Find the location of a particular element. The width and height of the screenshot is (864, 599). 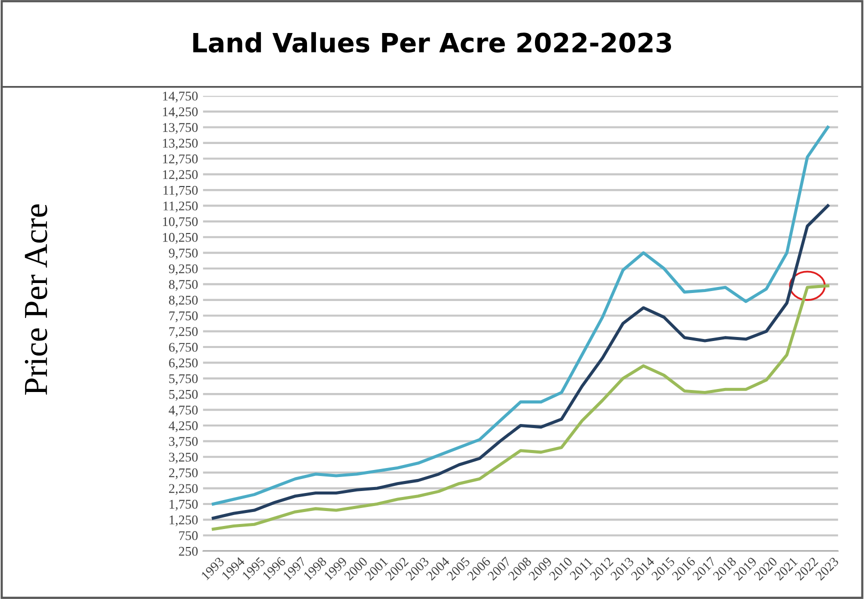

y-tick-label: 10,750 is located at coordinates (180, 222).